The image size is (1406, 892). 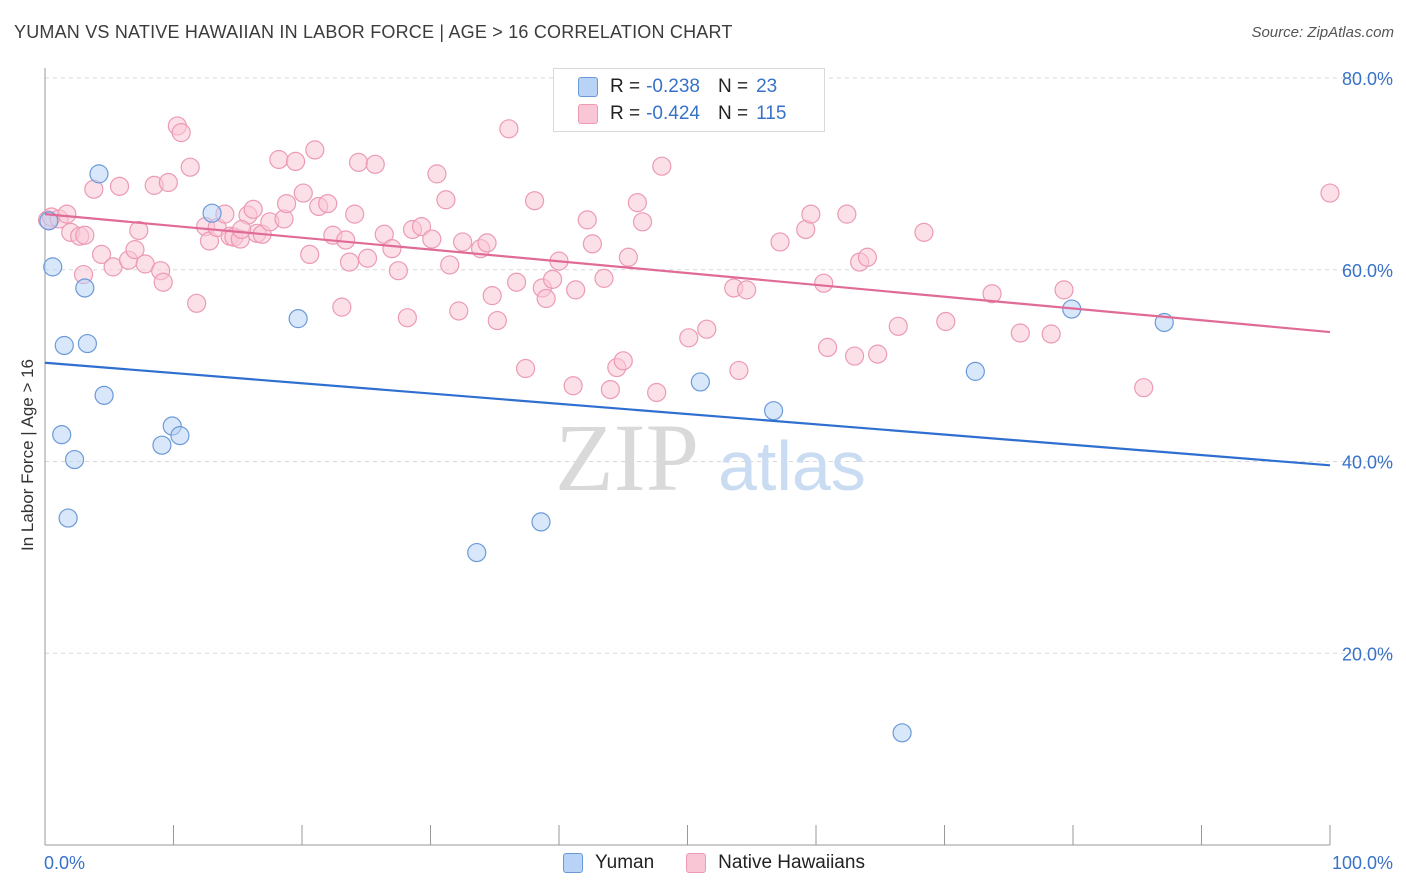 What do you see at coordinates (775, 863) in the screenshot?
I see `legend-item-hawaiian: Native Hawaiians` at bounding box center [775, 863].